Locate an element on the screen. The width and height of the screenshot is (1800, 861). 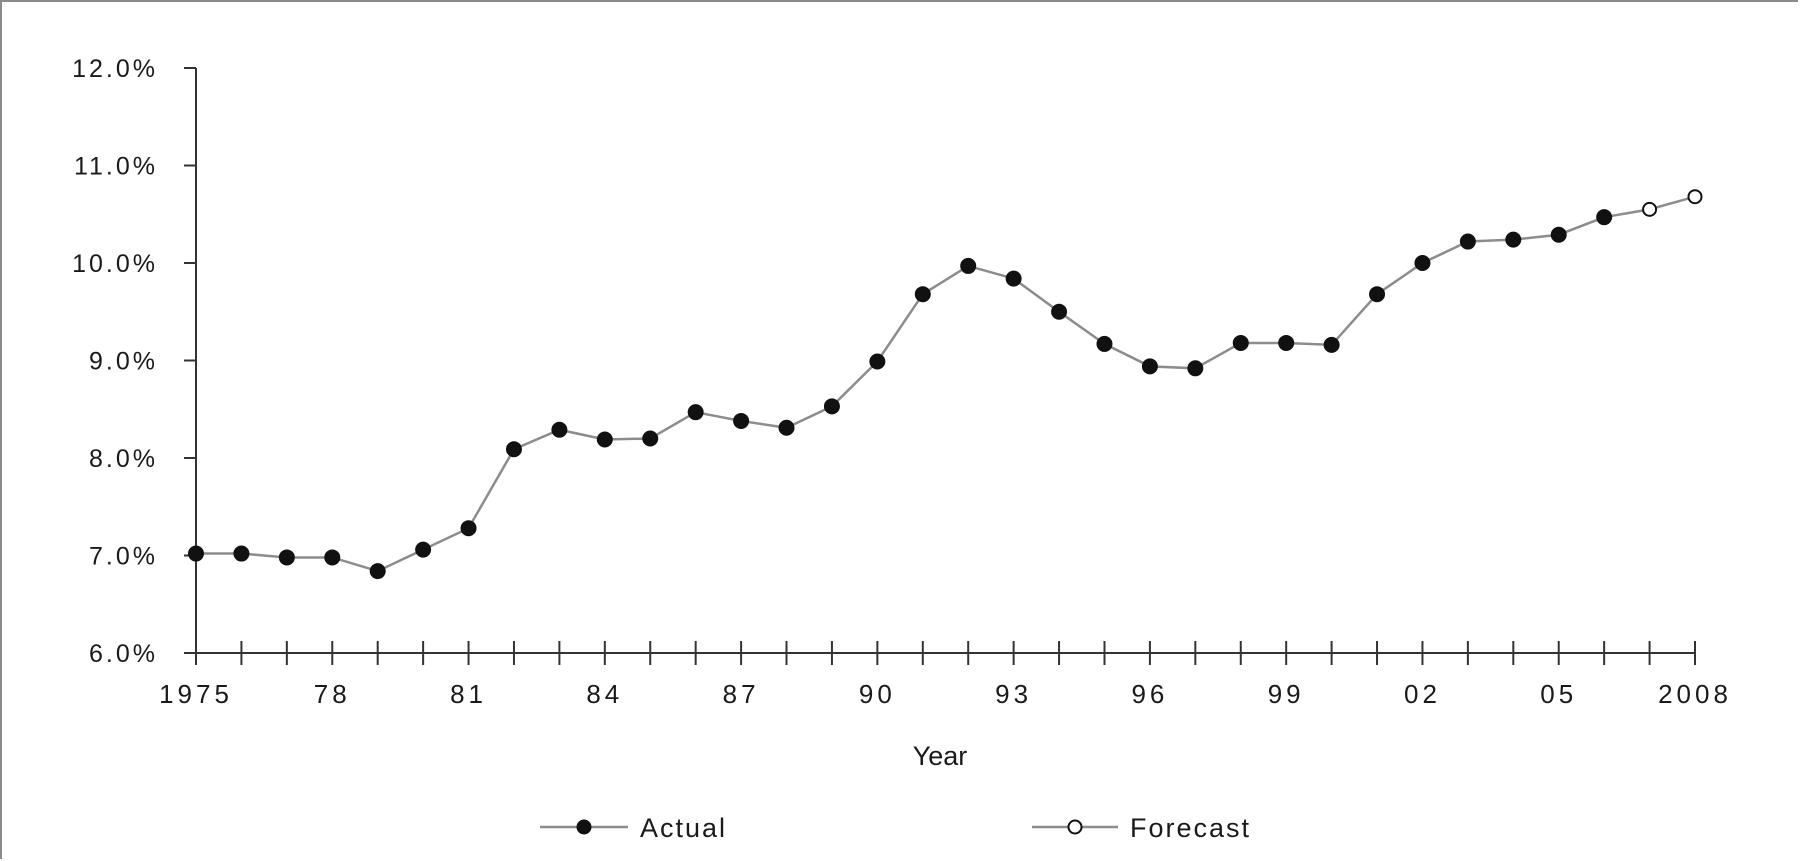
x-axis-ticks: 1975 78 81 84 87 90 93 96 99 02 05 2008 is located at coordinates (945, 675).